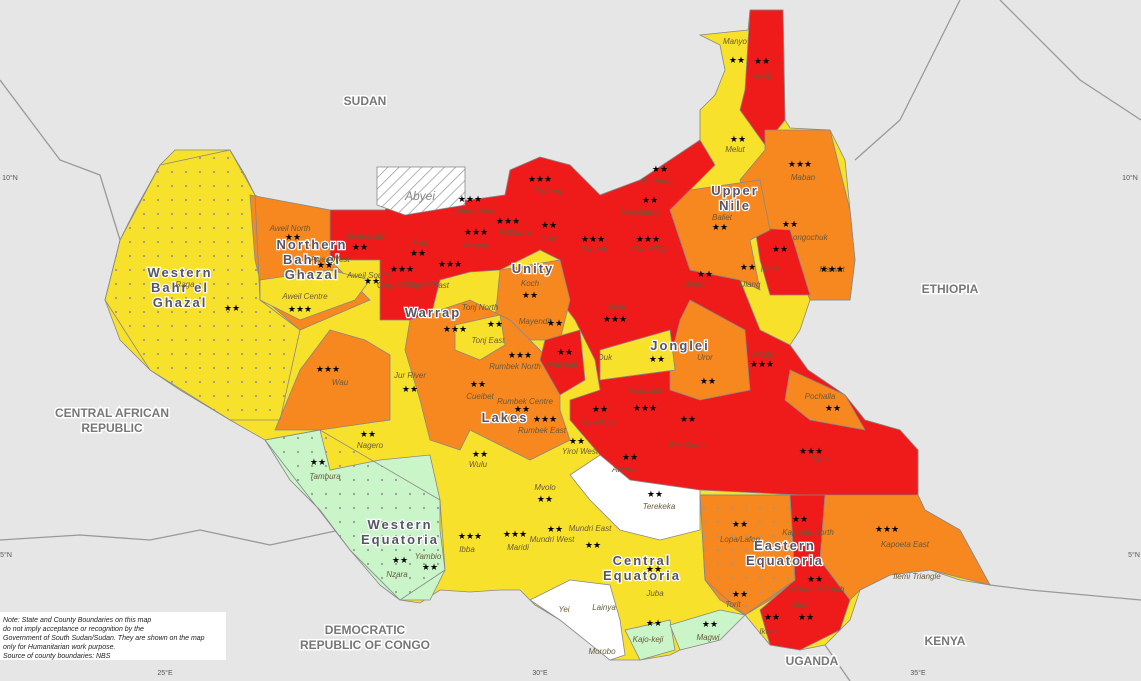  What do you see at coordinates (640, 212) in the screenshot?
I see `county-label: Panyikang` at bounding box center [640, 212].